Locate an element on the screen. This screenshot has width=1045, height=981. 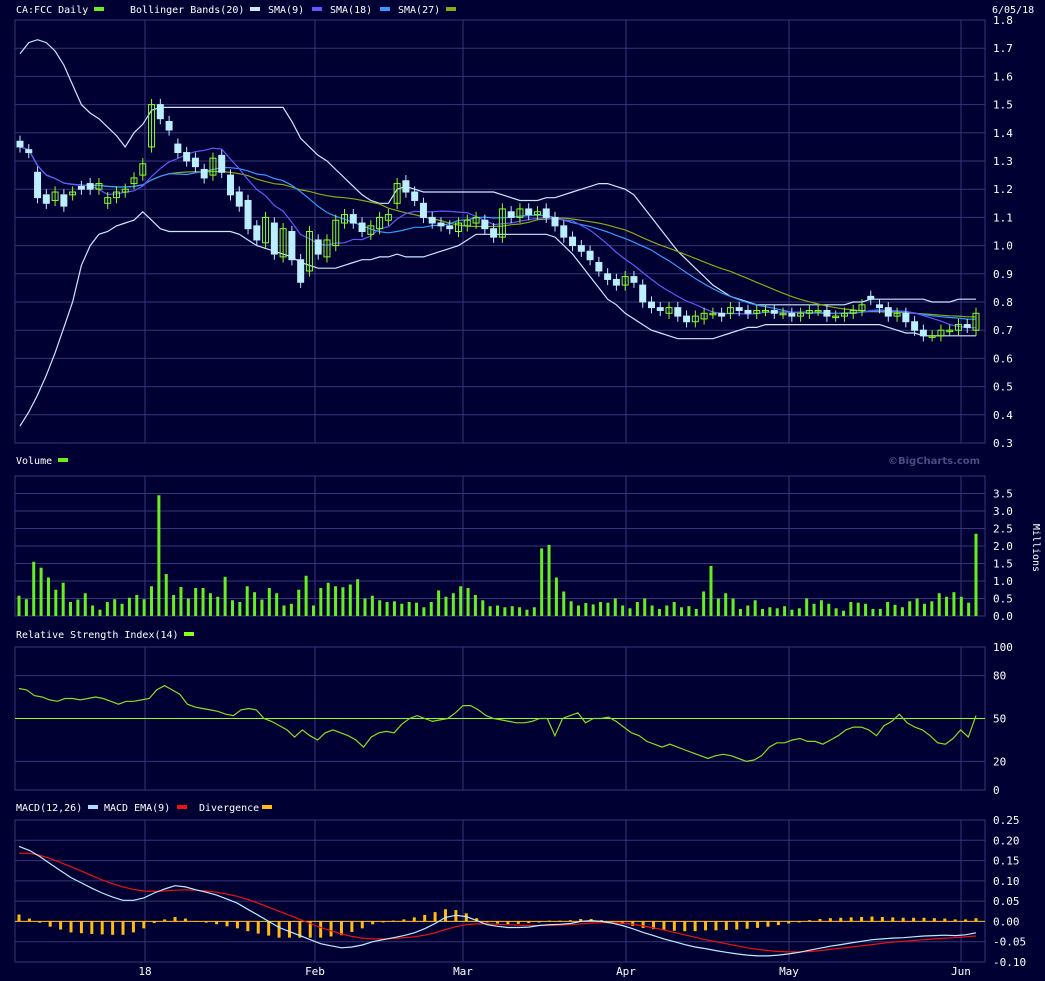
volume-swatch is located at coordinates (63, 460).